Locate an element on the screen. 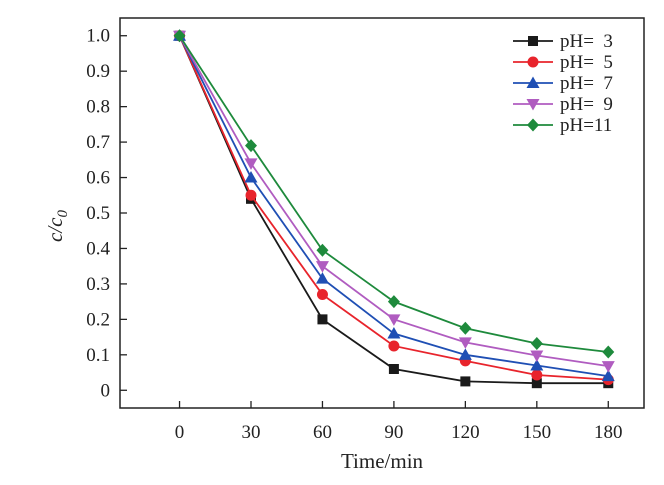 The width and height of the screenshot is (664, 485). x-axis: 0 30 60 90 120 150 180 is located at coordinates (399, 422).